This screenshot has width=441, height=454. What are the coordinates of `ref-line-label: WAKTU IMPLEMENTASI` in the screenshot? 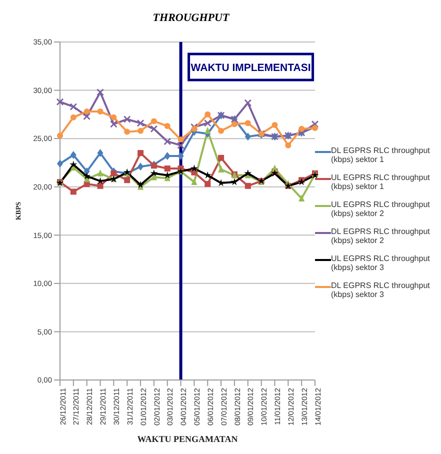 It's located at (250, 68).